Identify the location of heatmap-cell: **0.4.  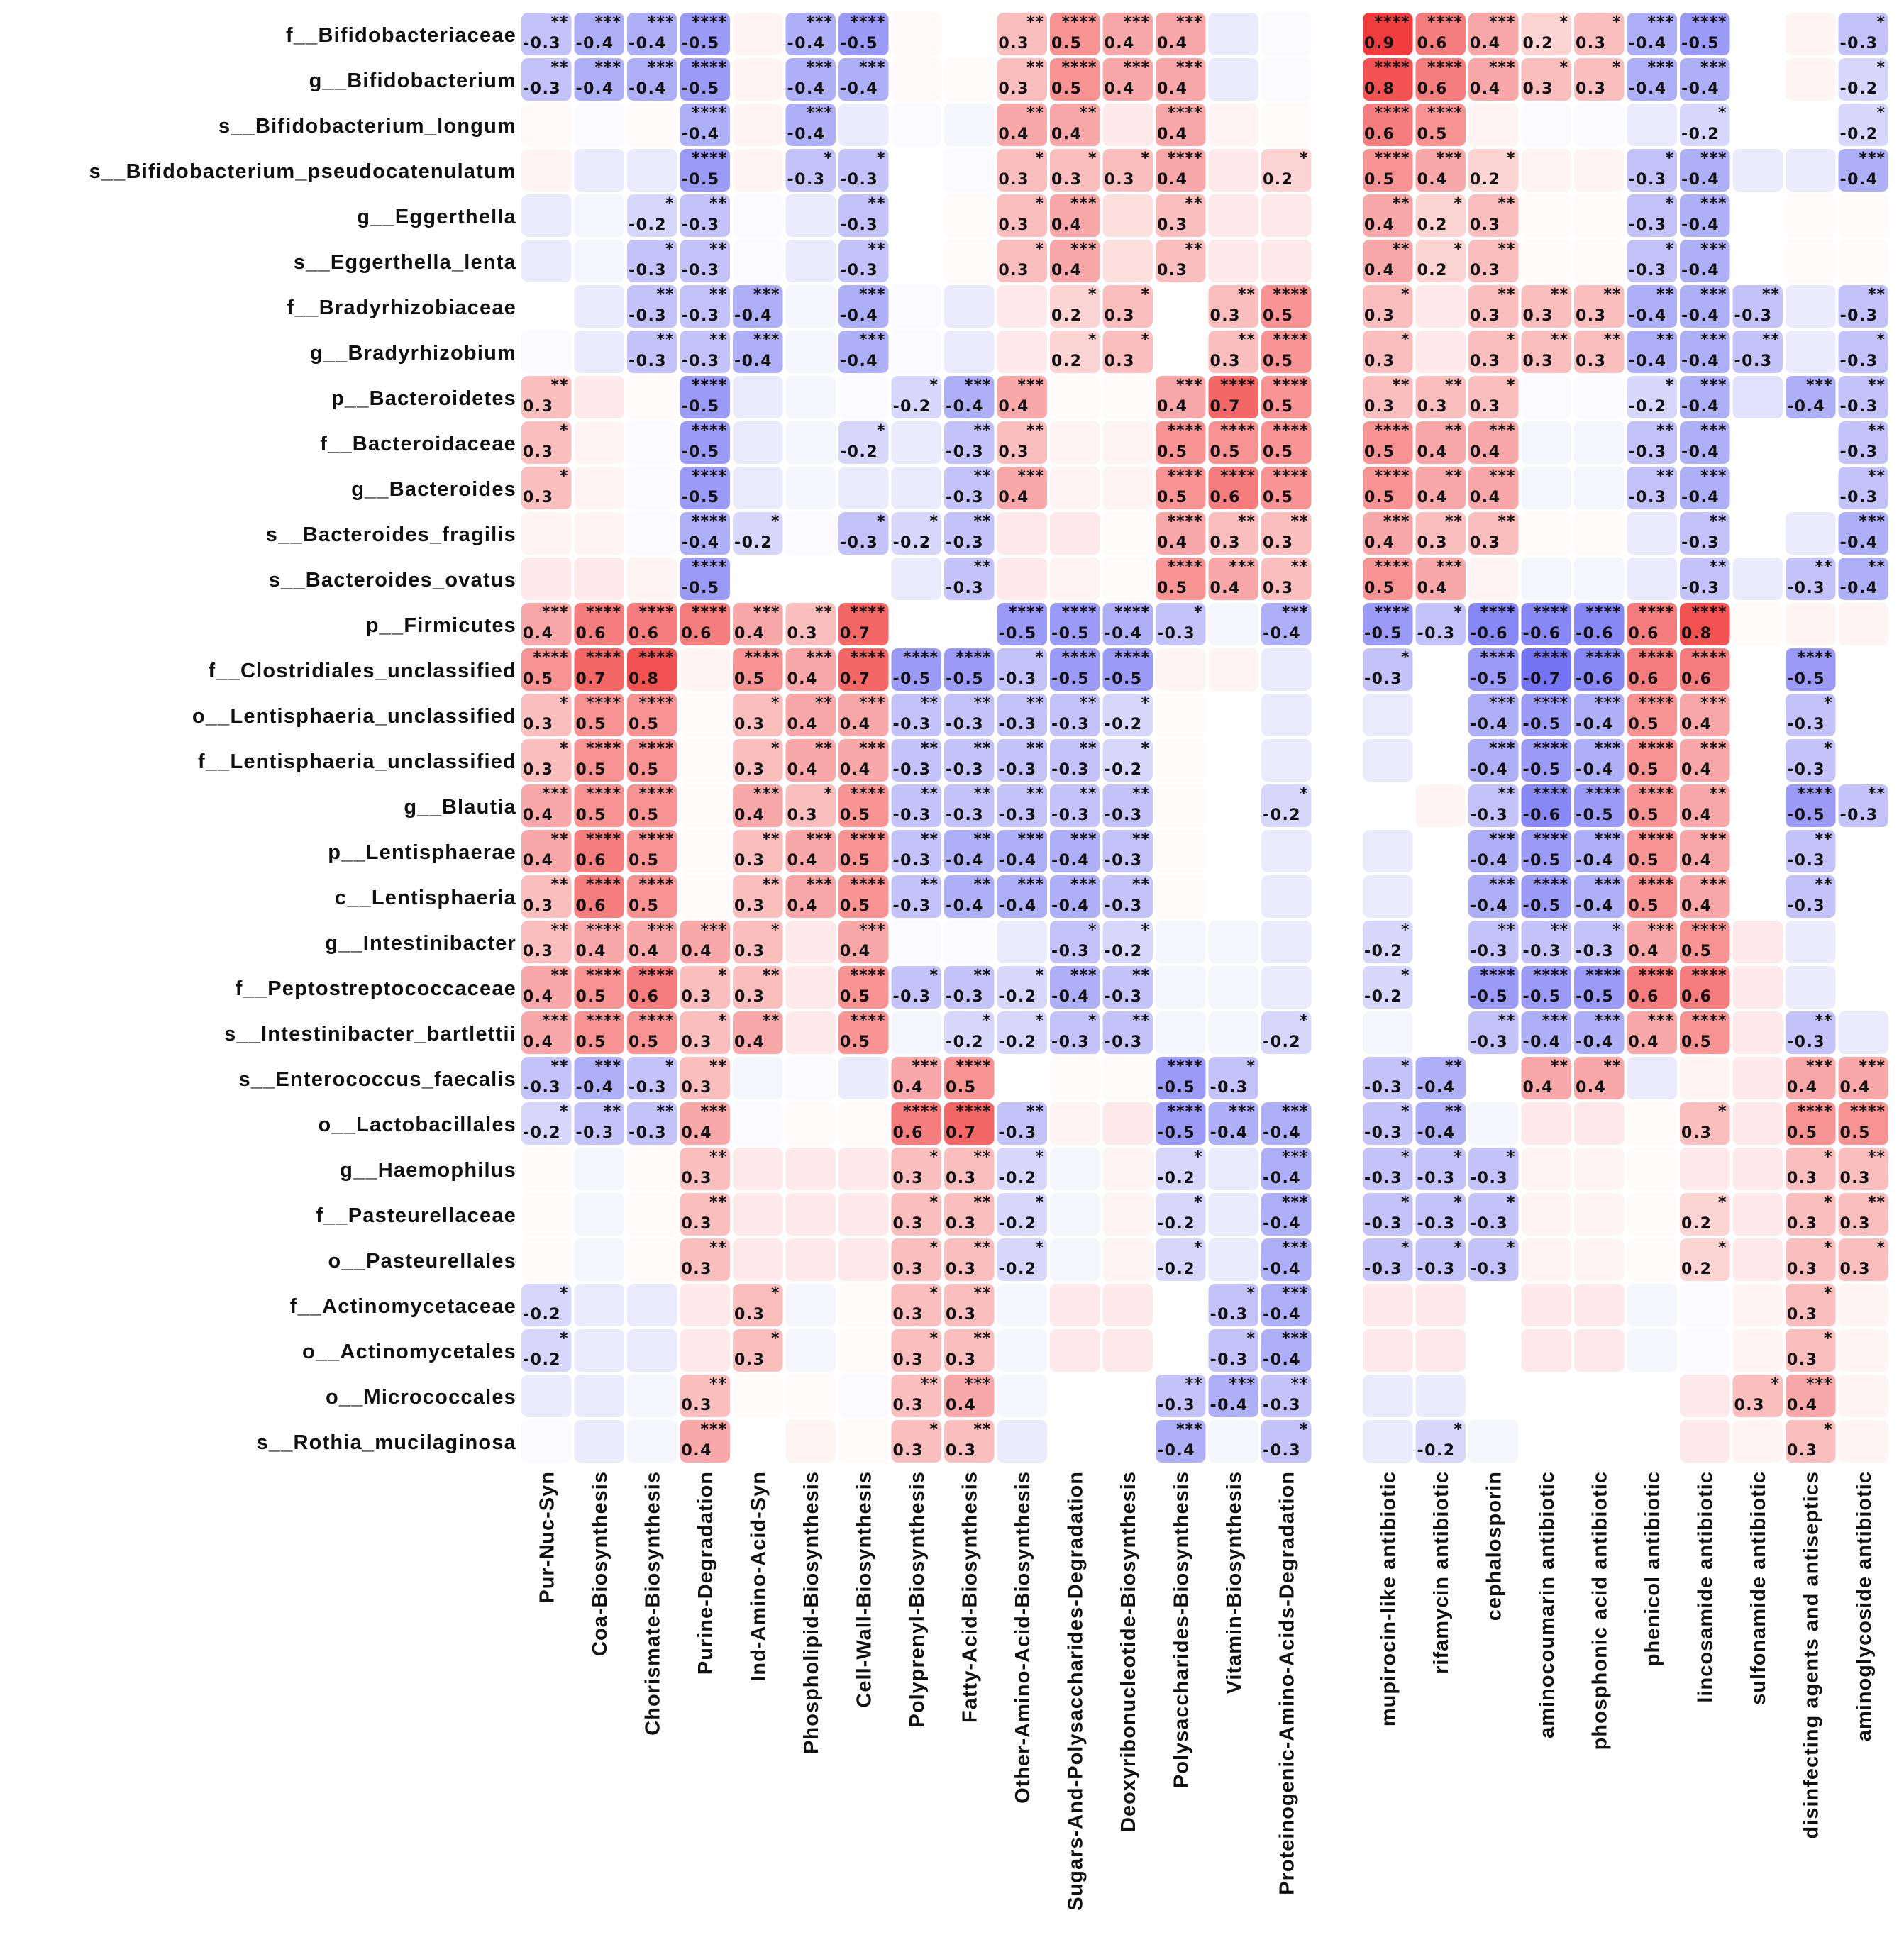
(1075, 125).